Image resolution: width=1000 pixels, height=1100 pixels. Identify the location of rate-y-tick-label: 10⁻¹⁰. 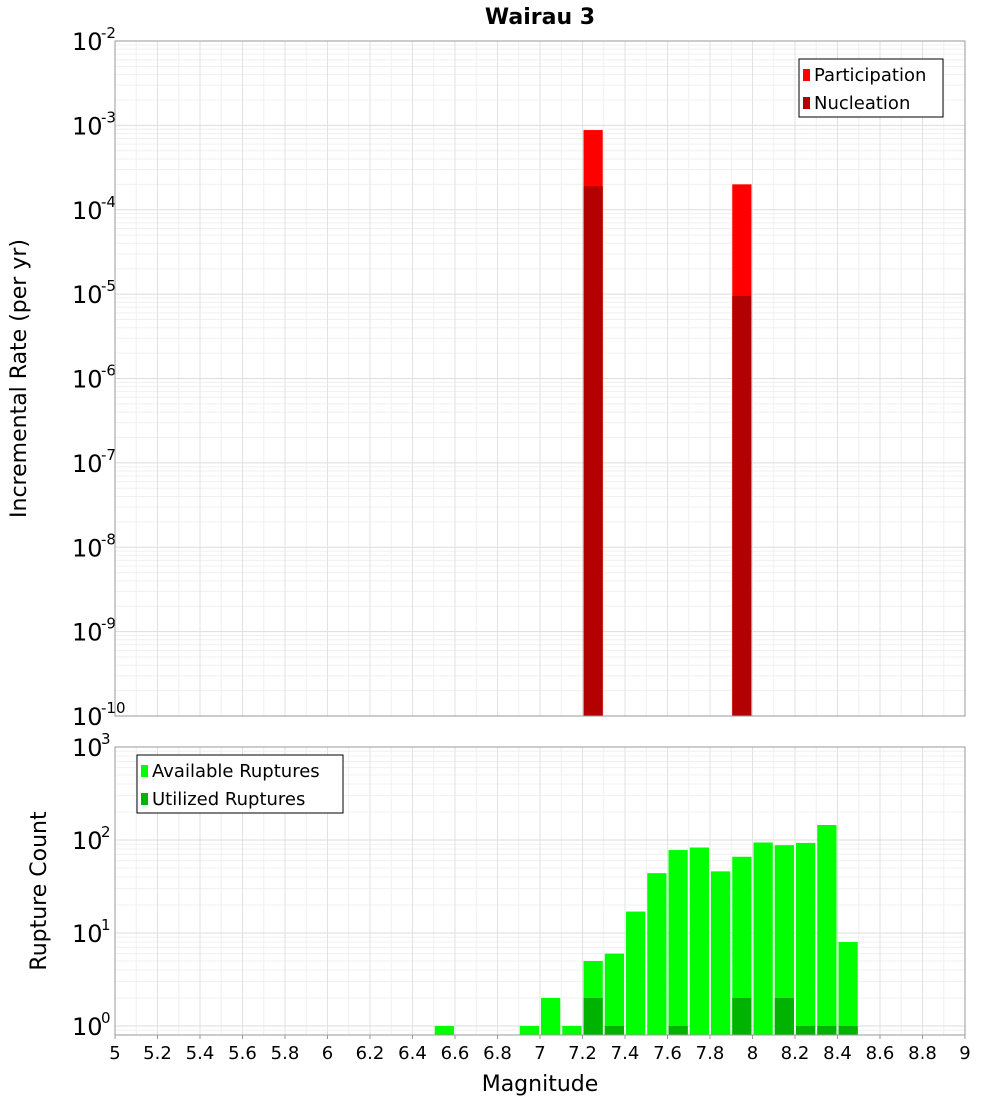
(99, 715).